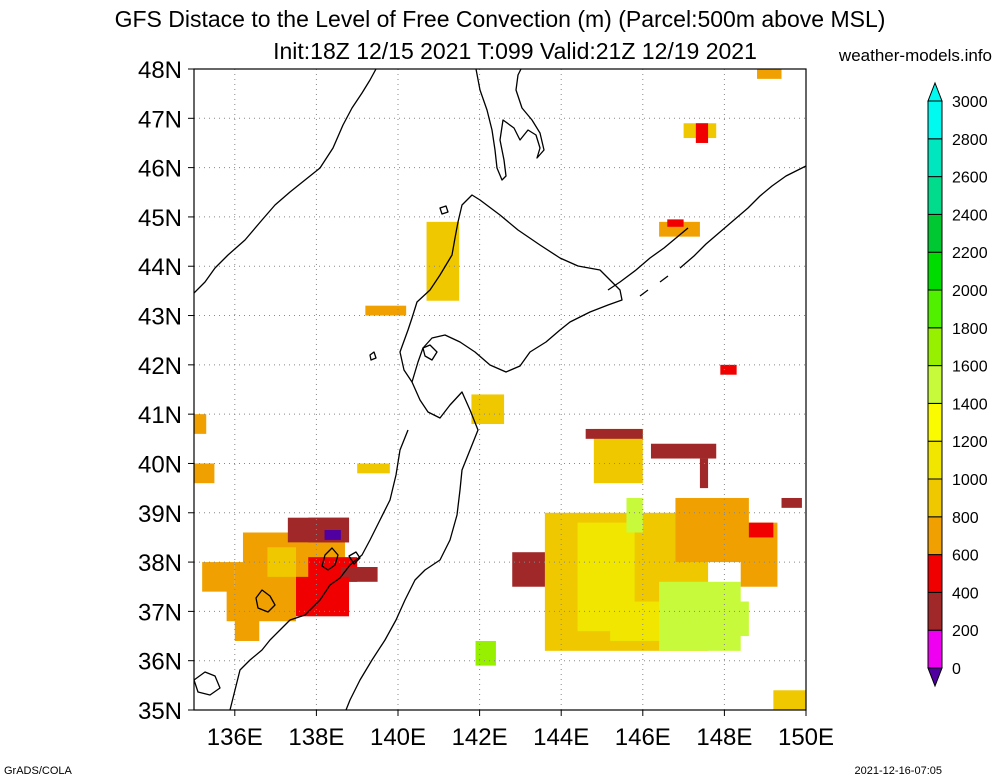 Image resolution: width=1000 pixels, height=779 pixels. Describe the element at coordinates (561, 737) in the screenshot. I see `lon-tick-label: 144E` at that location.